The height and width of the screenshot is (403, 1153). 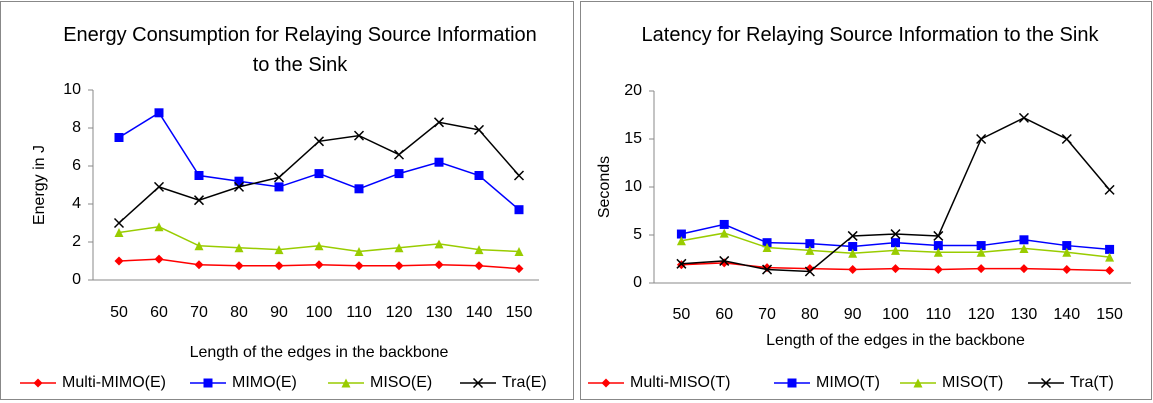 What do you see at coordinates (479, 312) in the screenshot?
I see `x-tick-label: 140` at bounding box center [479, 312].